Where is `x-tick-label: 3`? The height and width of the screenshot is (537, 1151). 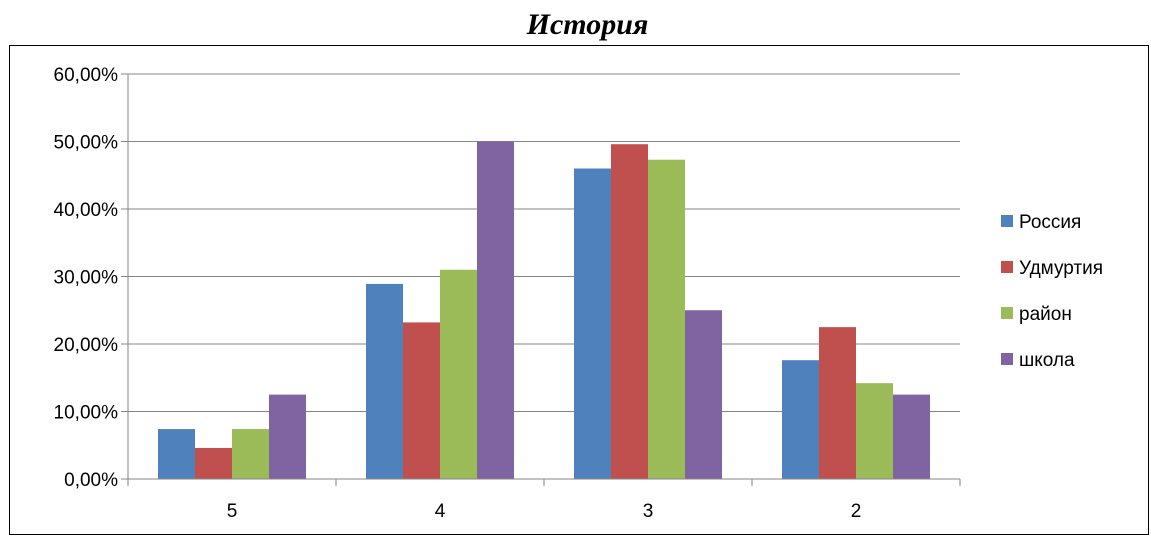
x-tick-label: 3 is located at coordinates (648, 511).